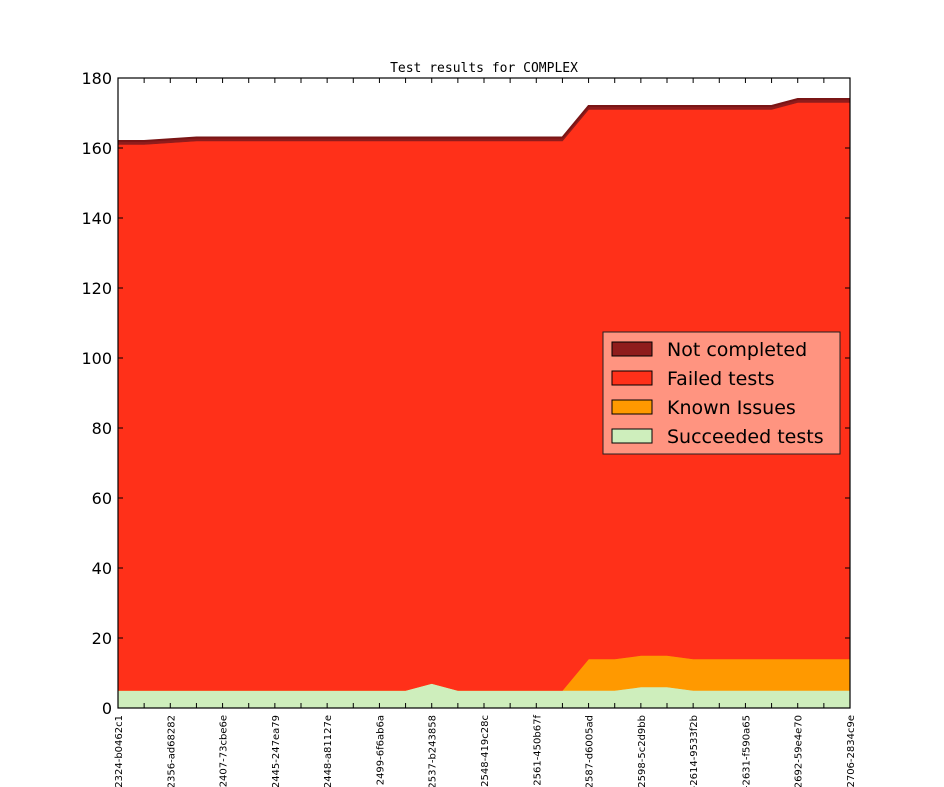 The image size is (944, 787). I want to click on legend-label: Failed tests, so click(721, 379).